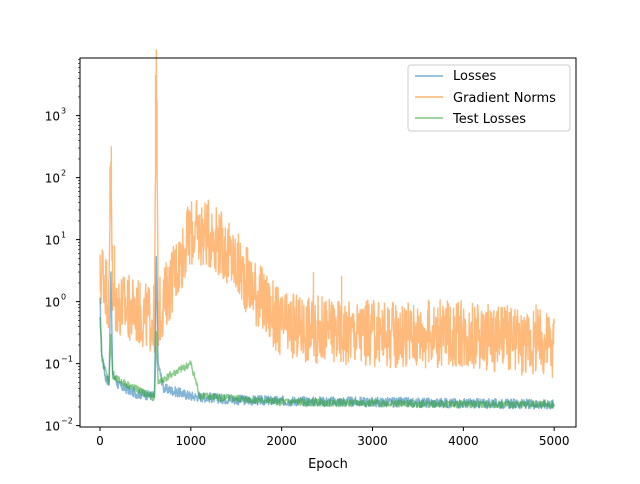  Describe the element at coordinates (67, 359) in the screenshot. I see `y-tick-exponent: −1` at that location.